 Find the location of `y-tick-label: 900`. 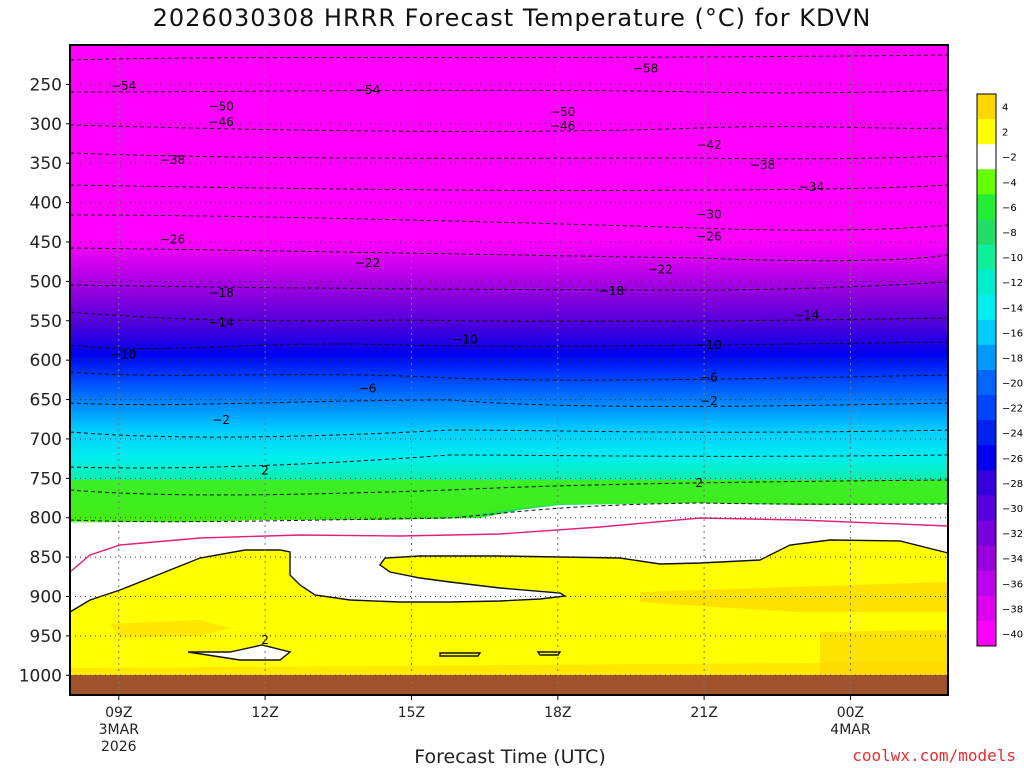

y-tick-label: 900 is located at coordinates (46, 598).